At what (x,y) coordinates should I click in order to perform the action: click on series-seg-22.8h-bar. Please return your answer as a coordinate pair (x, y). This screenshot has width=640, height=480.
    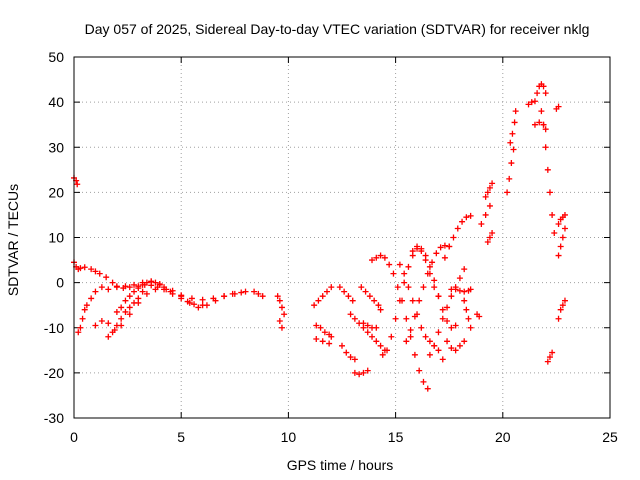
    Looking at the image, I should click on (561, 219).